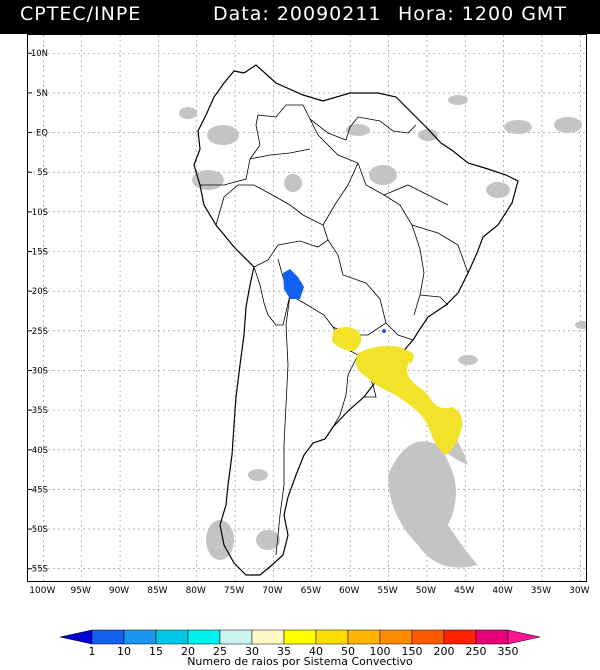 This screenshot has height=670, width=600. I want to click on colorbar-label: 35, so click(284, 651).